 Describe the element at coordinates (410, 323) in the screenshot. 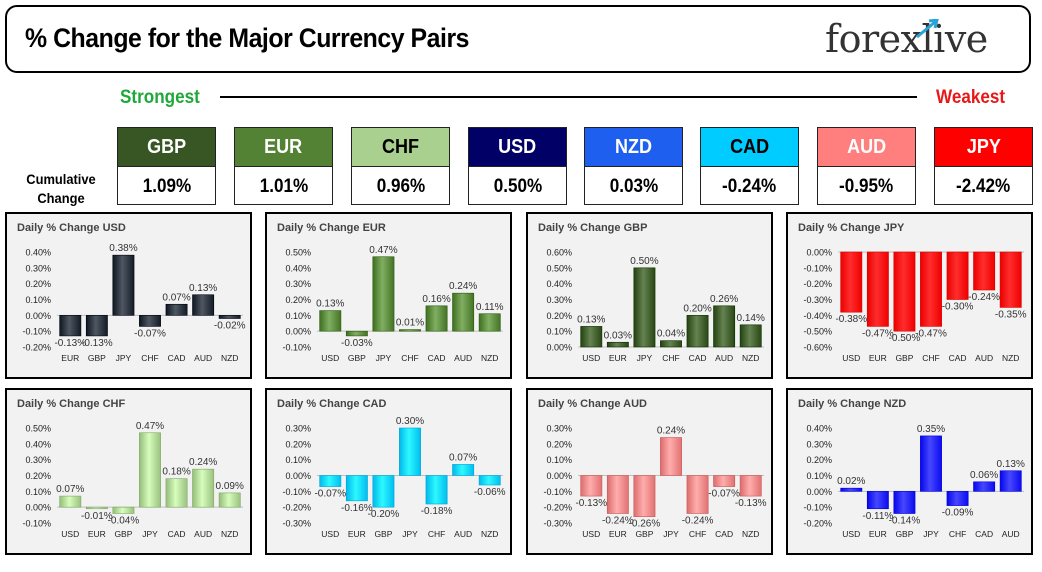

I see `data-label: 0.01%` at that location.